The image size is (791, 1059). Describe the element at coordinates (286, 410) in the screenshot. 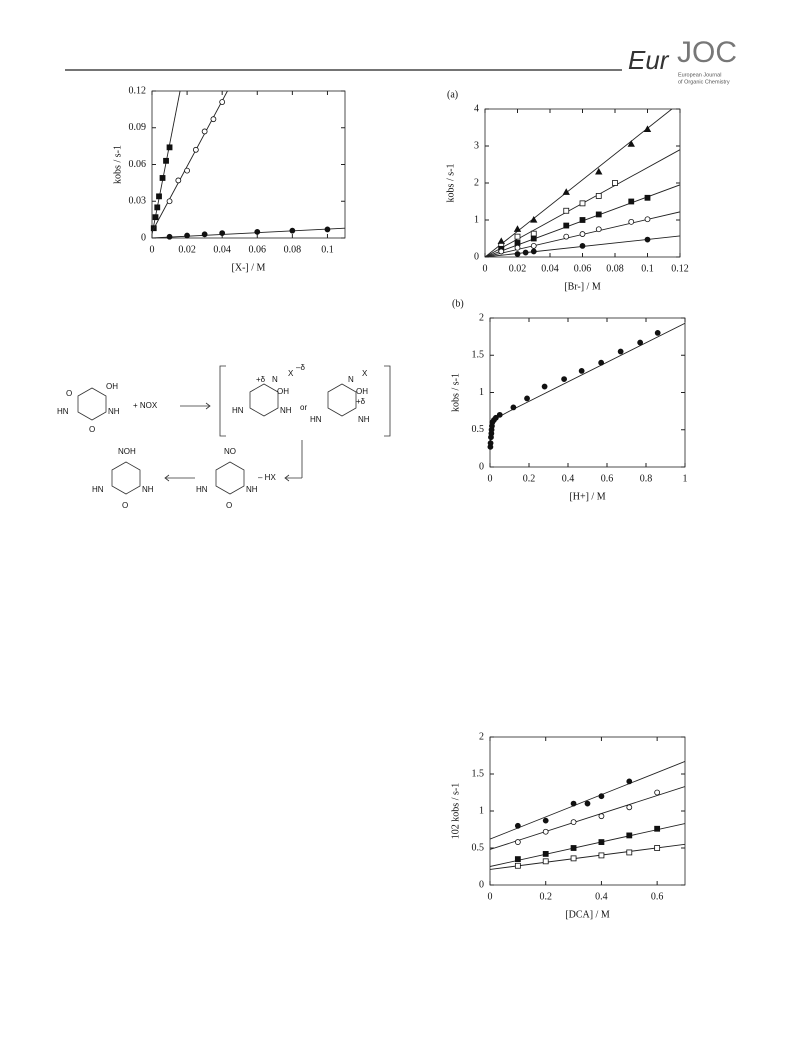

I see `scheme-label: NH` at that location.